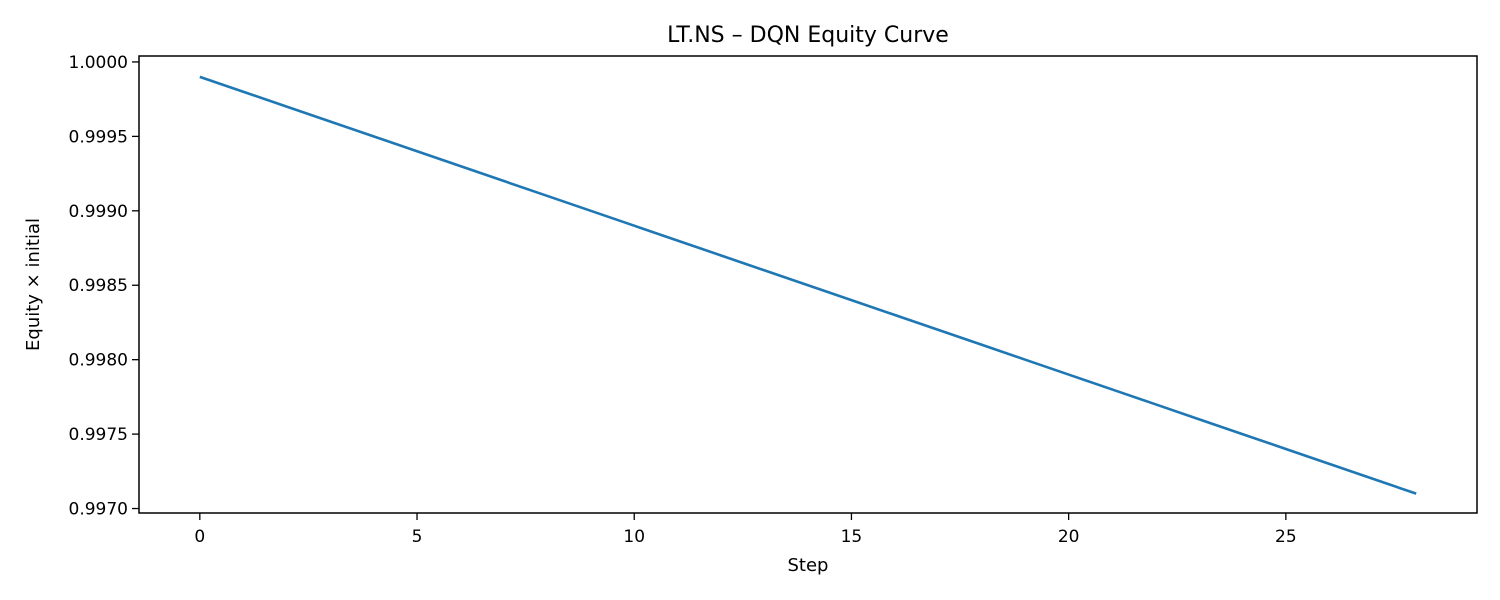 The width and height of the screenshot is (1500, 600). Describe the element at coordinates (98, 137) in the screenshot. I see `y-tick-label: 0.9995` at that location.